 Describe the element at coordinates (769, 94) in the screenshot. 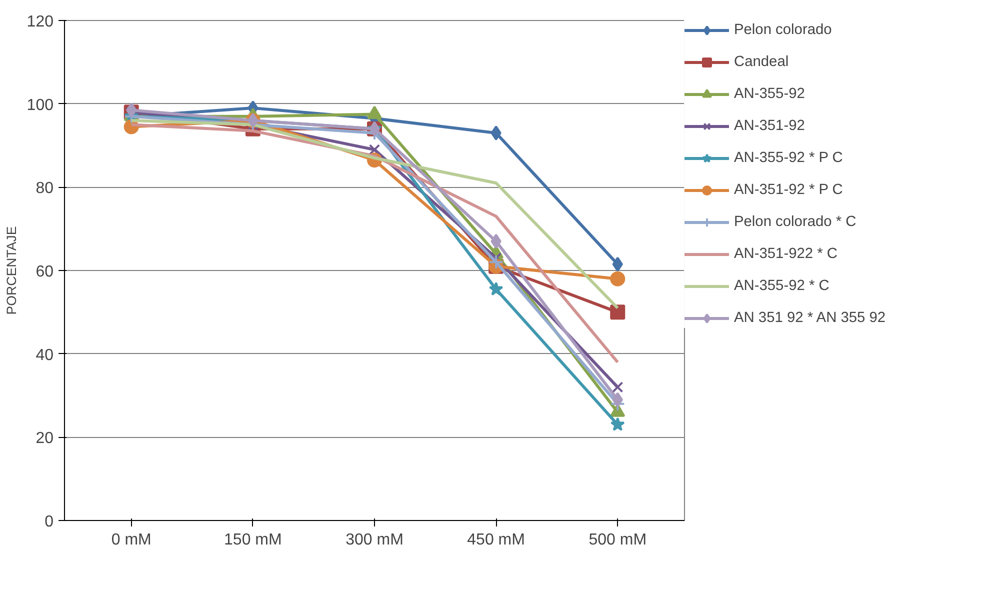

I see `legend-label: AN-355-92` at that location.